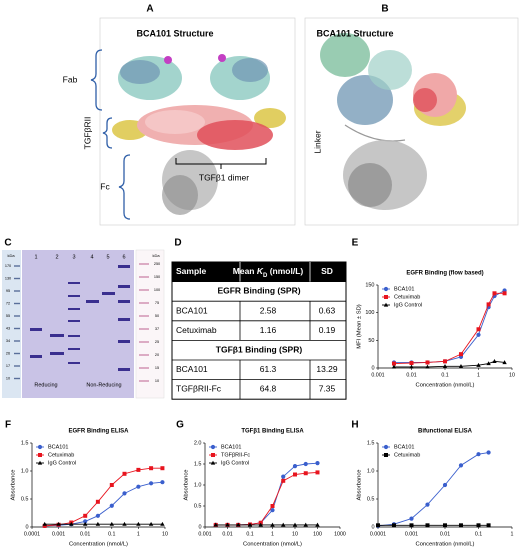  What do you see at coordinates (360, 485) in the screenshot?
I see `y-axis-label: Absorbance` at bounding box center [360, 485].